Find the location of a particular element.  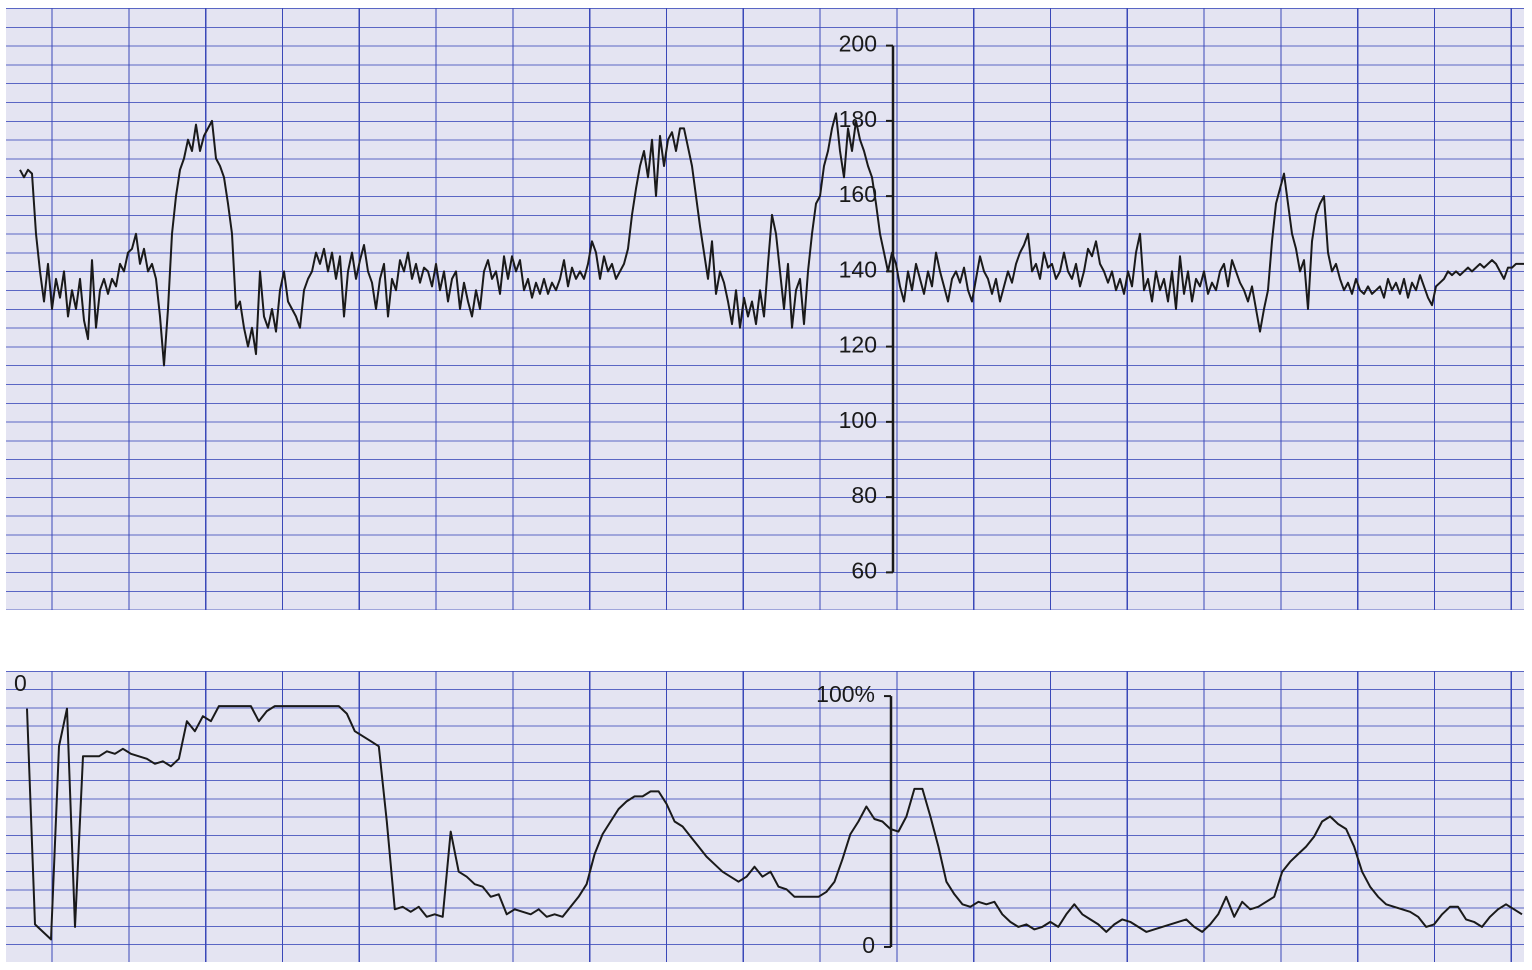

annotation: 0 is located at coordinates (20, 683).